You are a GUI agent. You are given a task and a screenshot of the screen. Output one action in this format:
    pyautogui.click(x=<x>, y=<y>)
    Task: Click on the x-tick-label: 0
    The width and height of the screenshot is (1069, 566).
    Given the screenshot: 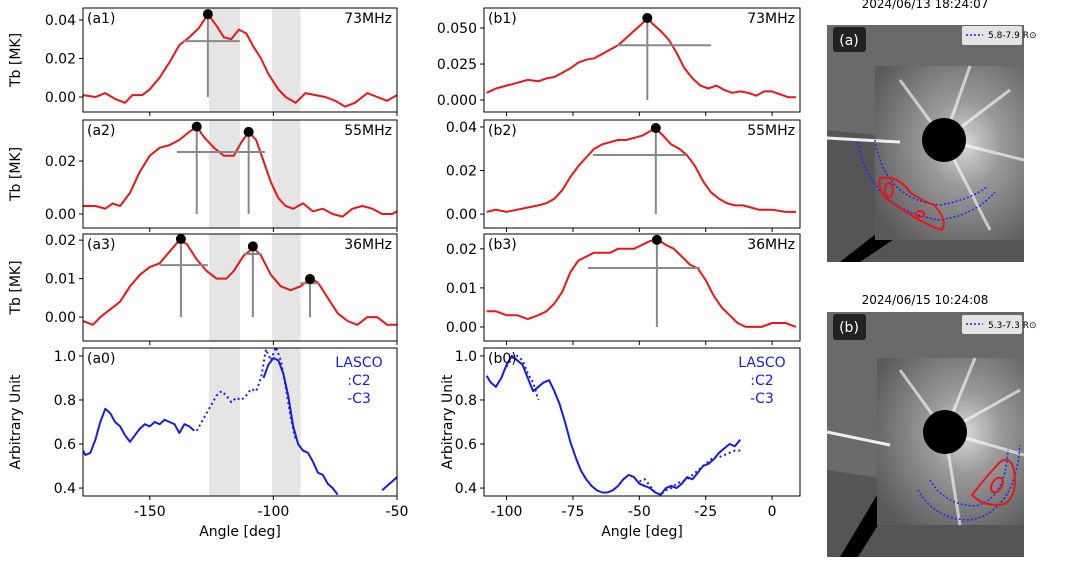 What is the action you would take?
    pyautogui.click(x=772, y=512)
    